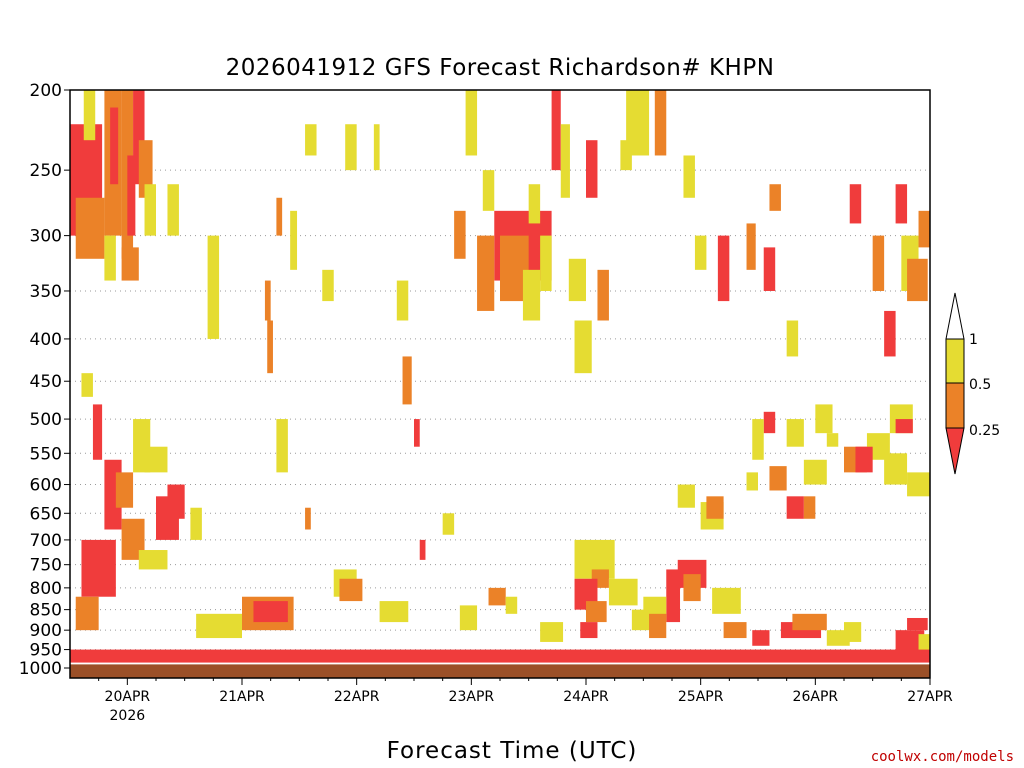  Describe the element at coordinates (46, 589) in the screenshot. I see `y-tick-label-800: 800` at that location.